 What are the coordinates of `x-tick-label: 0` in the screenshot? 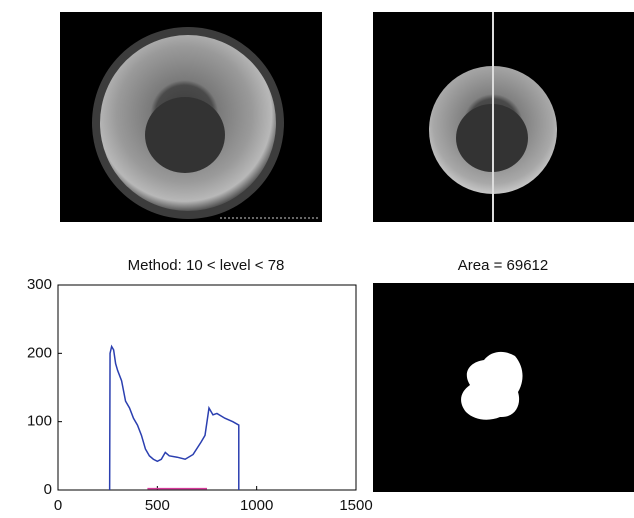 It's located at (58, 505).